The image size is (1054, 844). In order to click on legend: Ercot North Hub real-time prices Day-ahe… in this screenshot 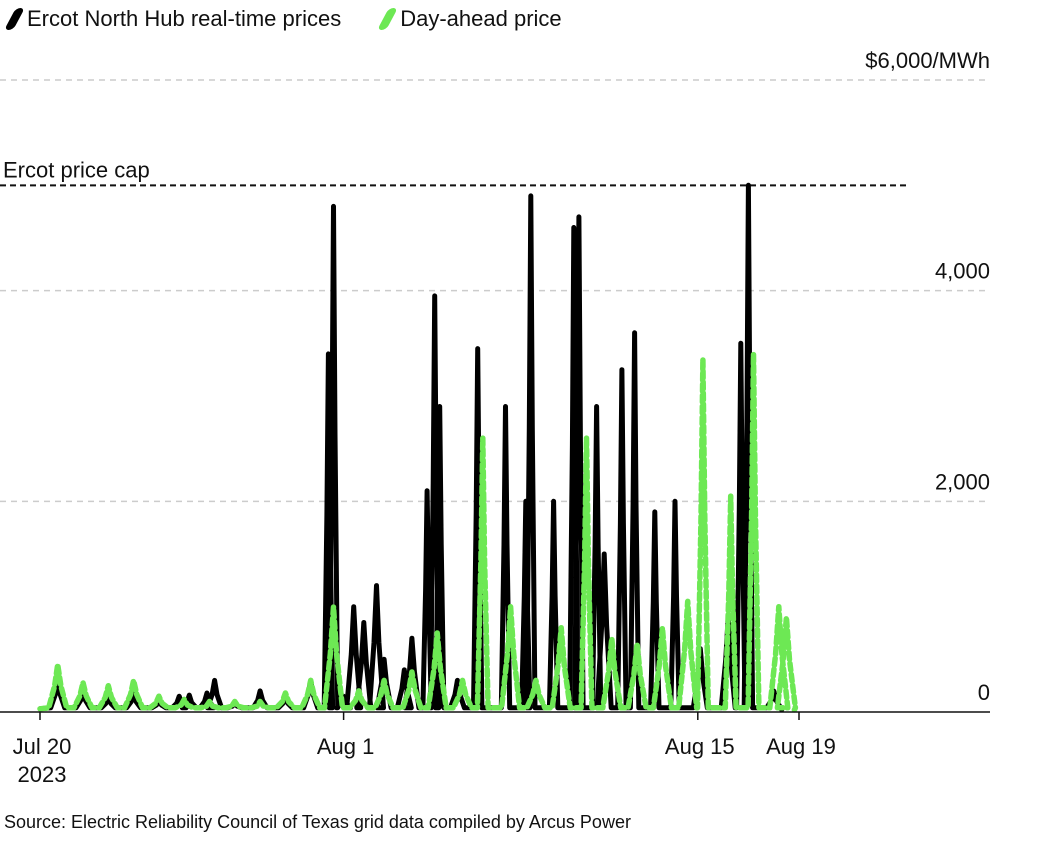, I will do `click(283, 19)`.